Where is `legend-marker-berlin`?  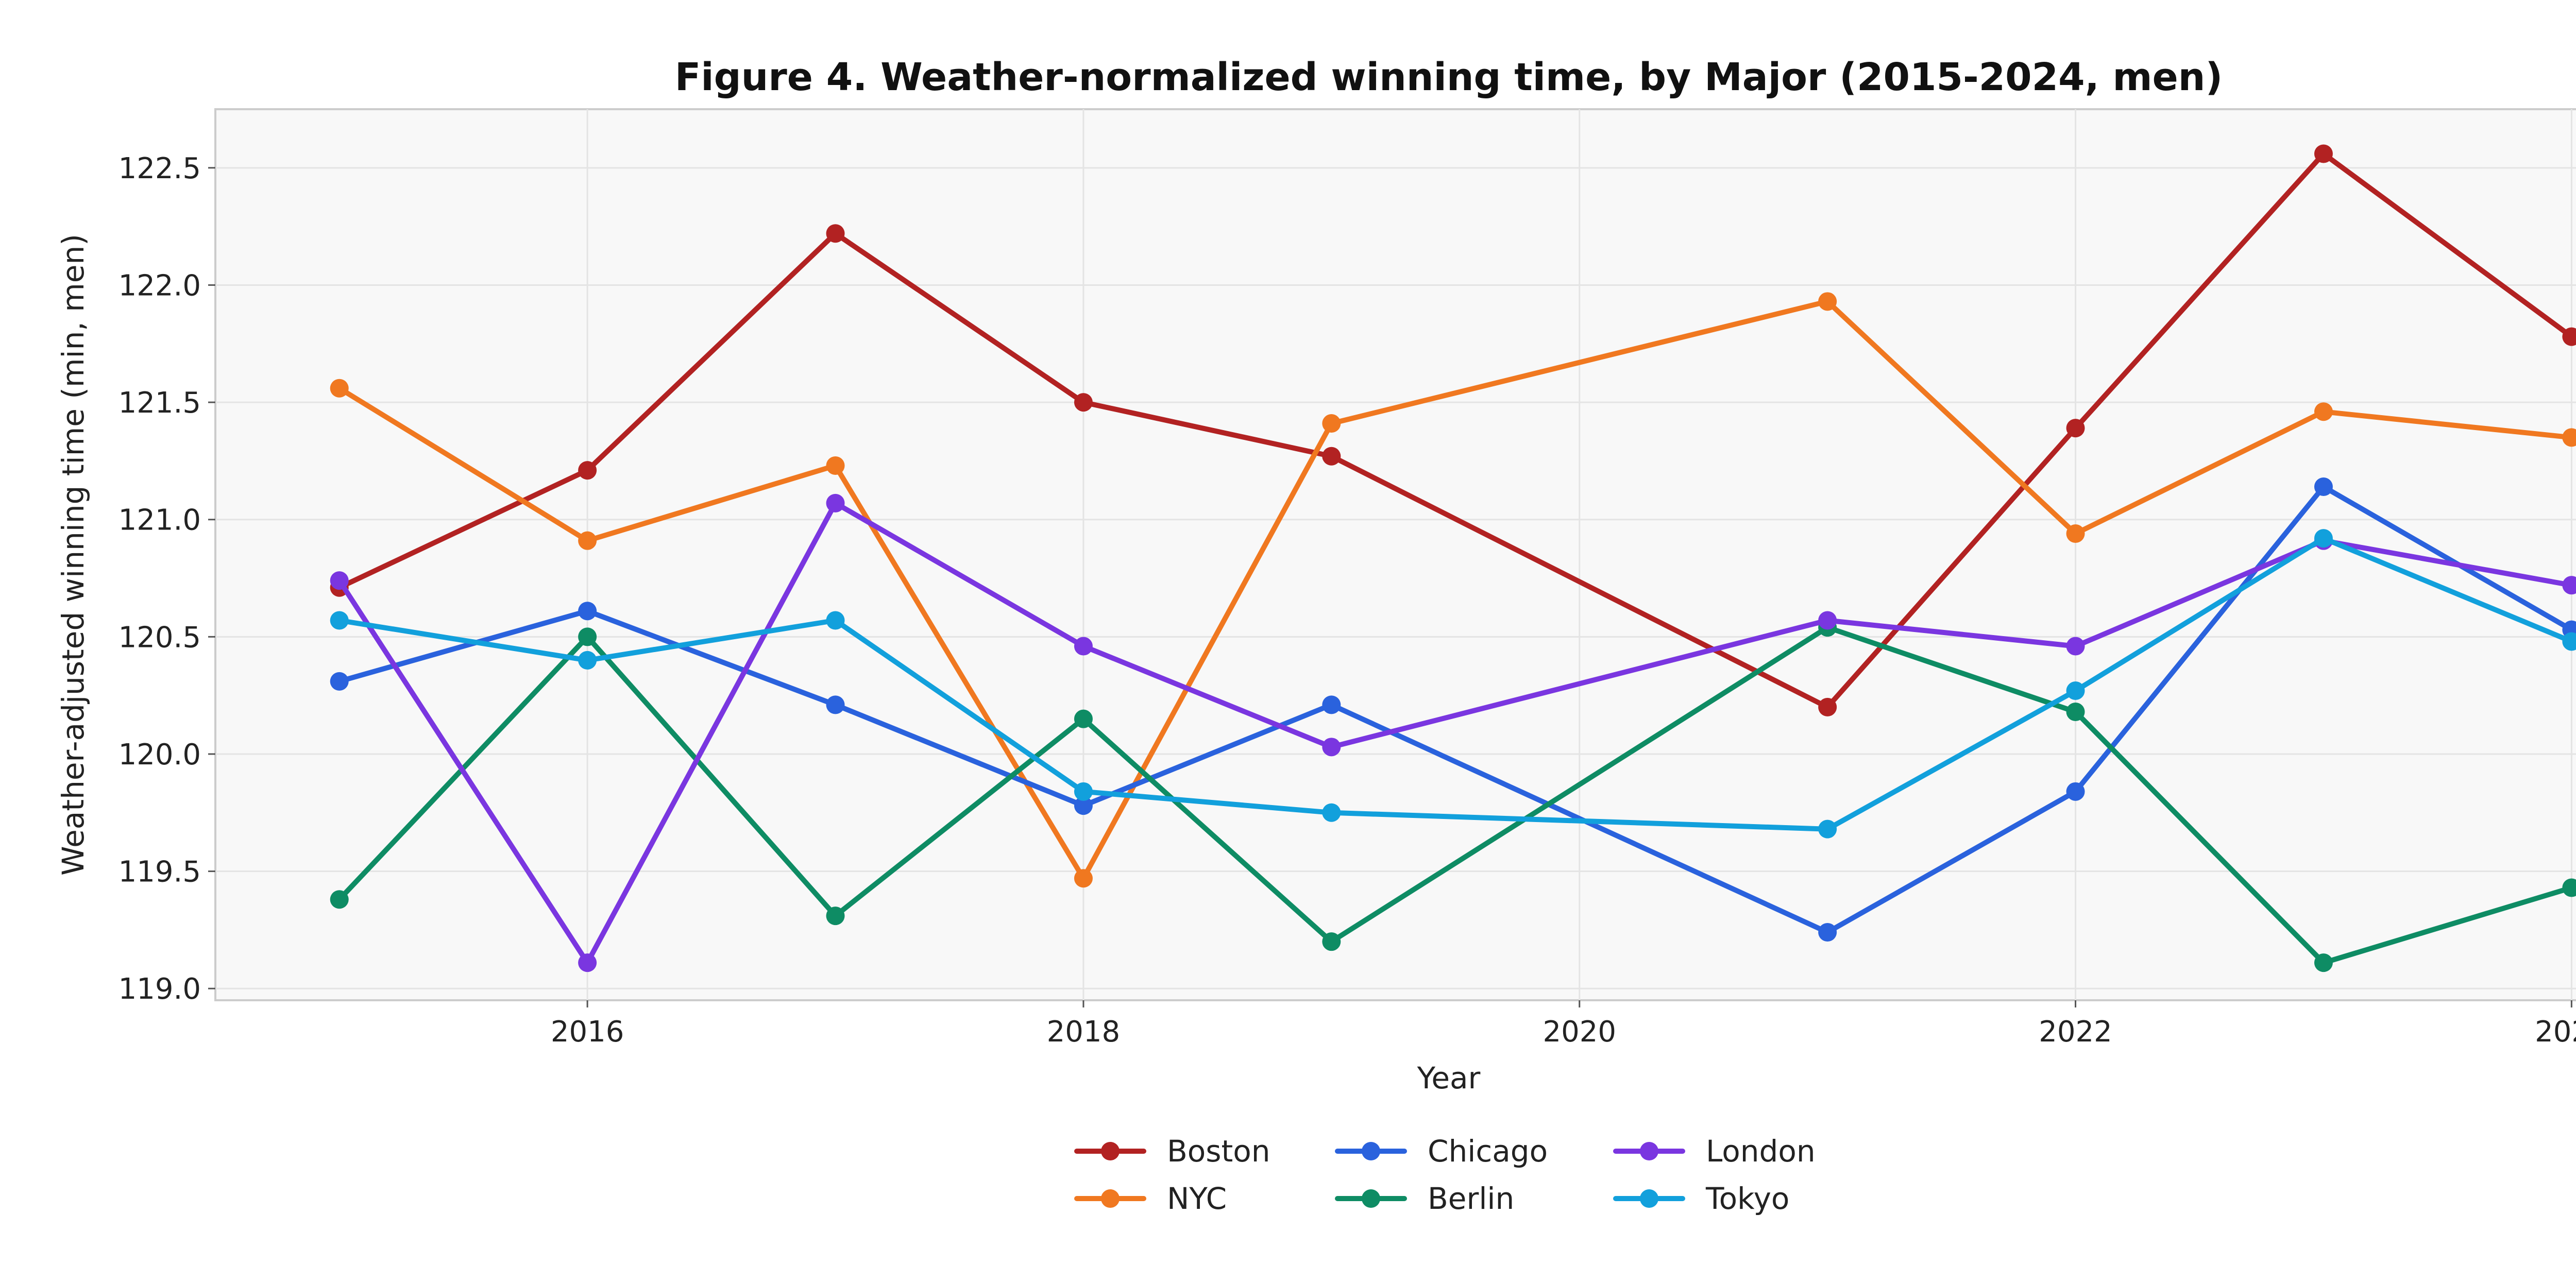 legend-marker-berlin is located at coordinates (1371, 1198).